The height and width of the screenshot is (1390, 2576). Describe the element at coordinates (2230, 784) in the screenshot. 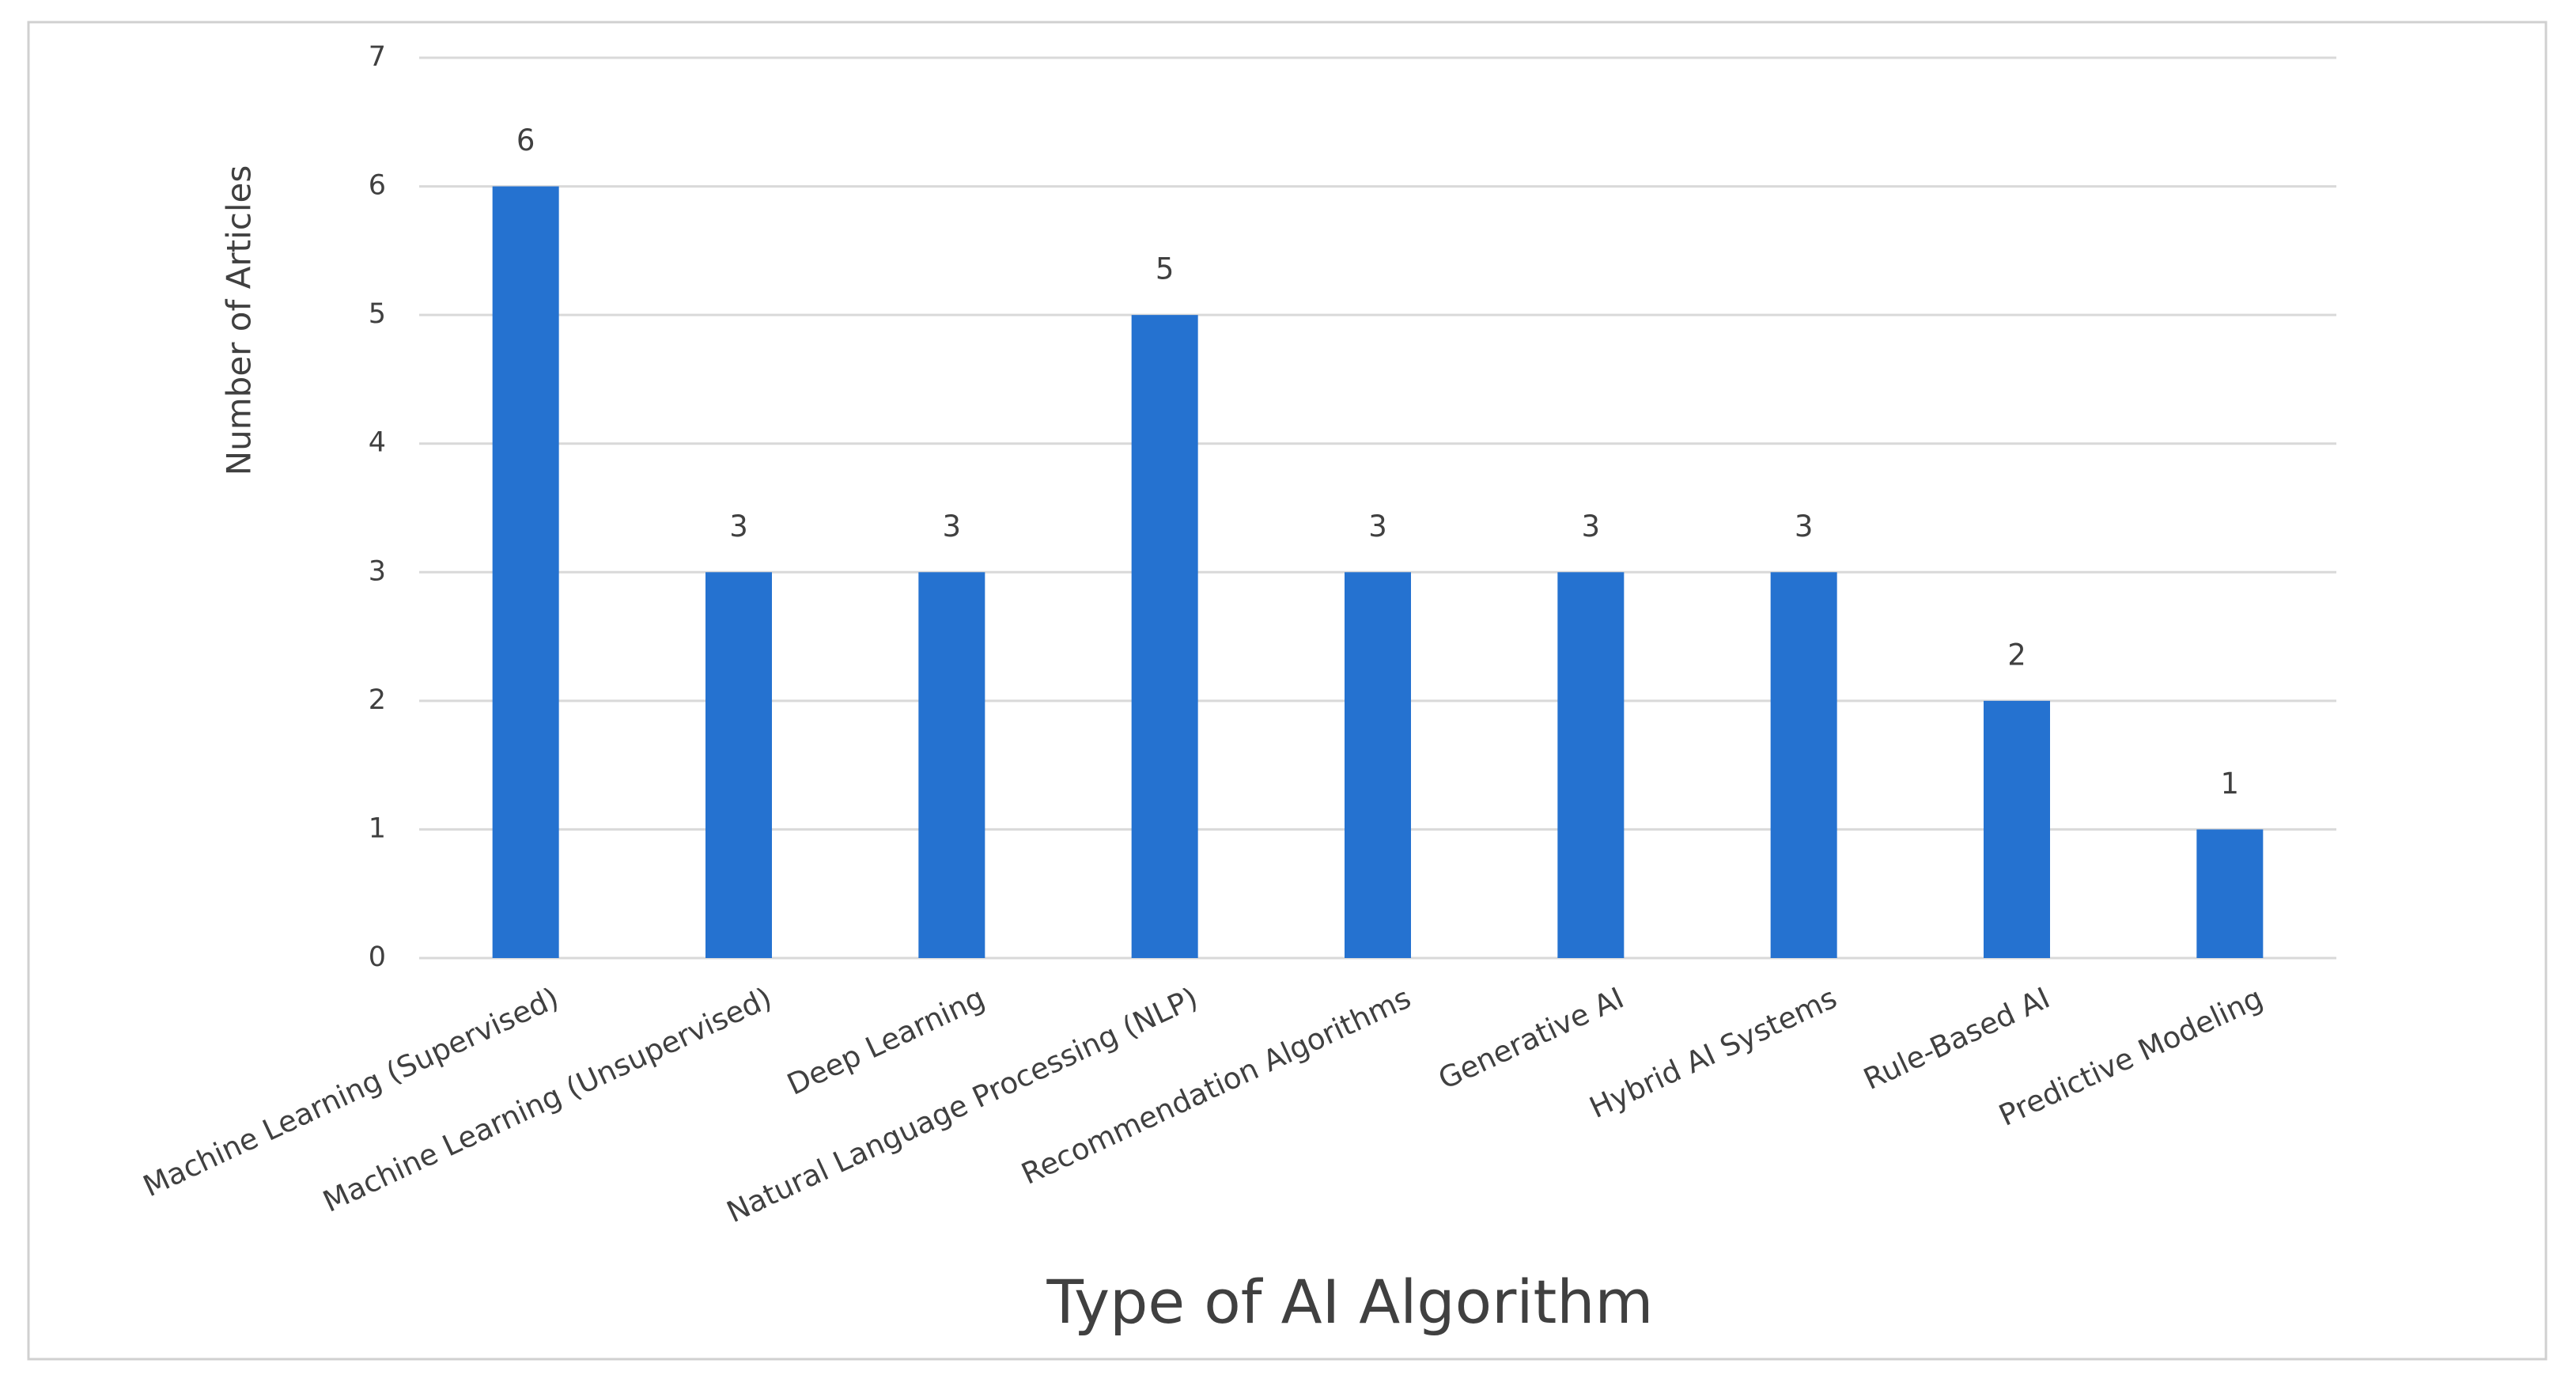

I see `data-label: 1` at that location.